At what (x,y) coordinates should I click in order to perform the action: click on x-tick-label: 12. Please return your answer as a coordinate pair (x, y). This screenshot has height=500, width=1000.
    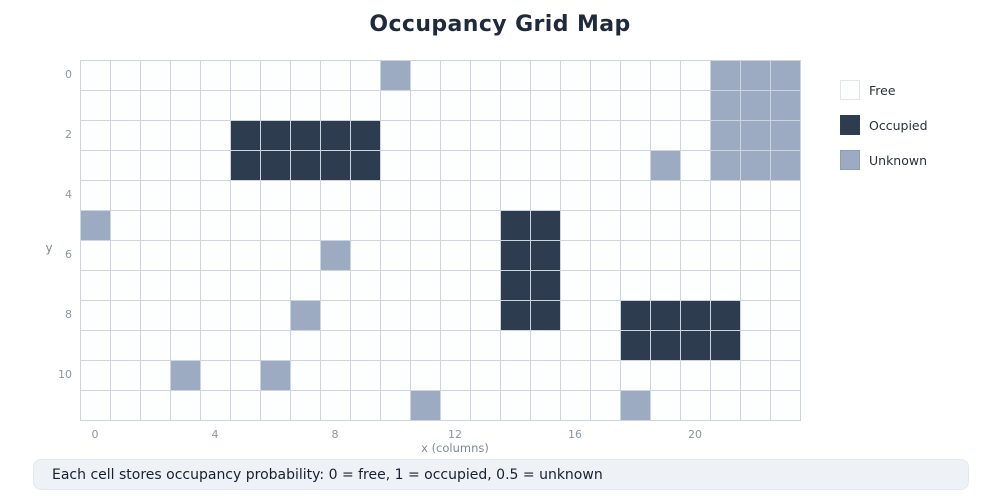
    Looking at the image, I should click on (455, 434).